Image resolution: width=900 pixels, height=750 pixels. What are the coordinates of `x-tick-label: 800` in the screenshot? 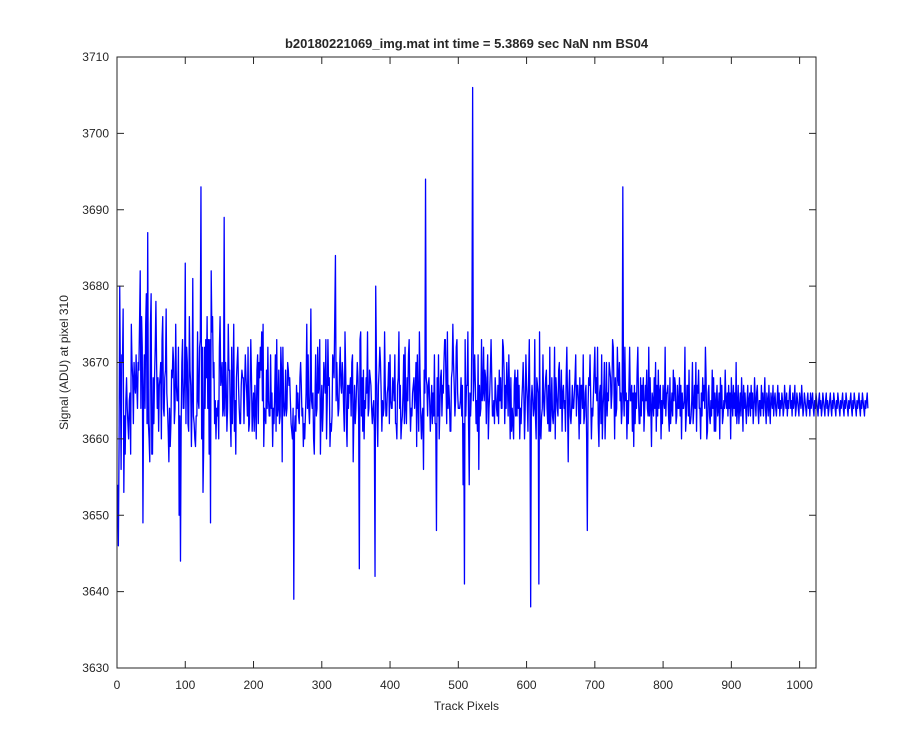 It's located at (663, 685).